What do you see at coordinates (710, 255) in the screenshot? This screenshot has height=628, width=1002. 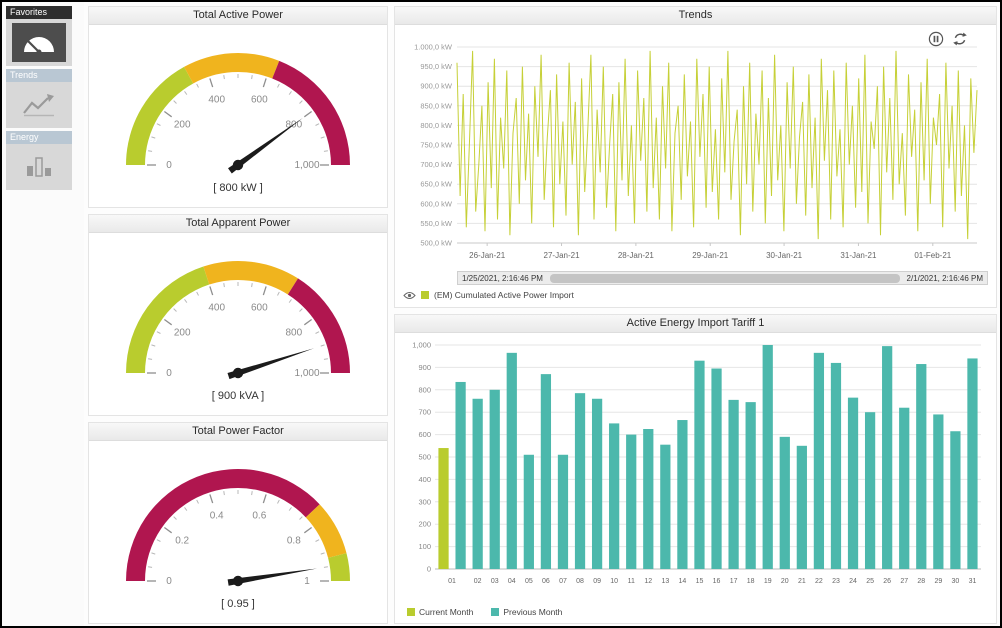 I see `svg-text: 29-Jan-21` at bounding box center [710, 255].